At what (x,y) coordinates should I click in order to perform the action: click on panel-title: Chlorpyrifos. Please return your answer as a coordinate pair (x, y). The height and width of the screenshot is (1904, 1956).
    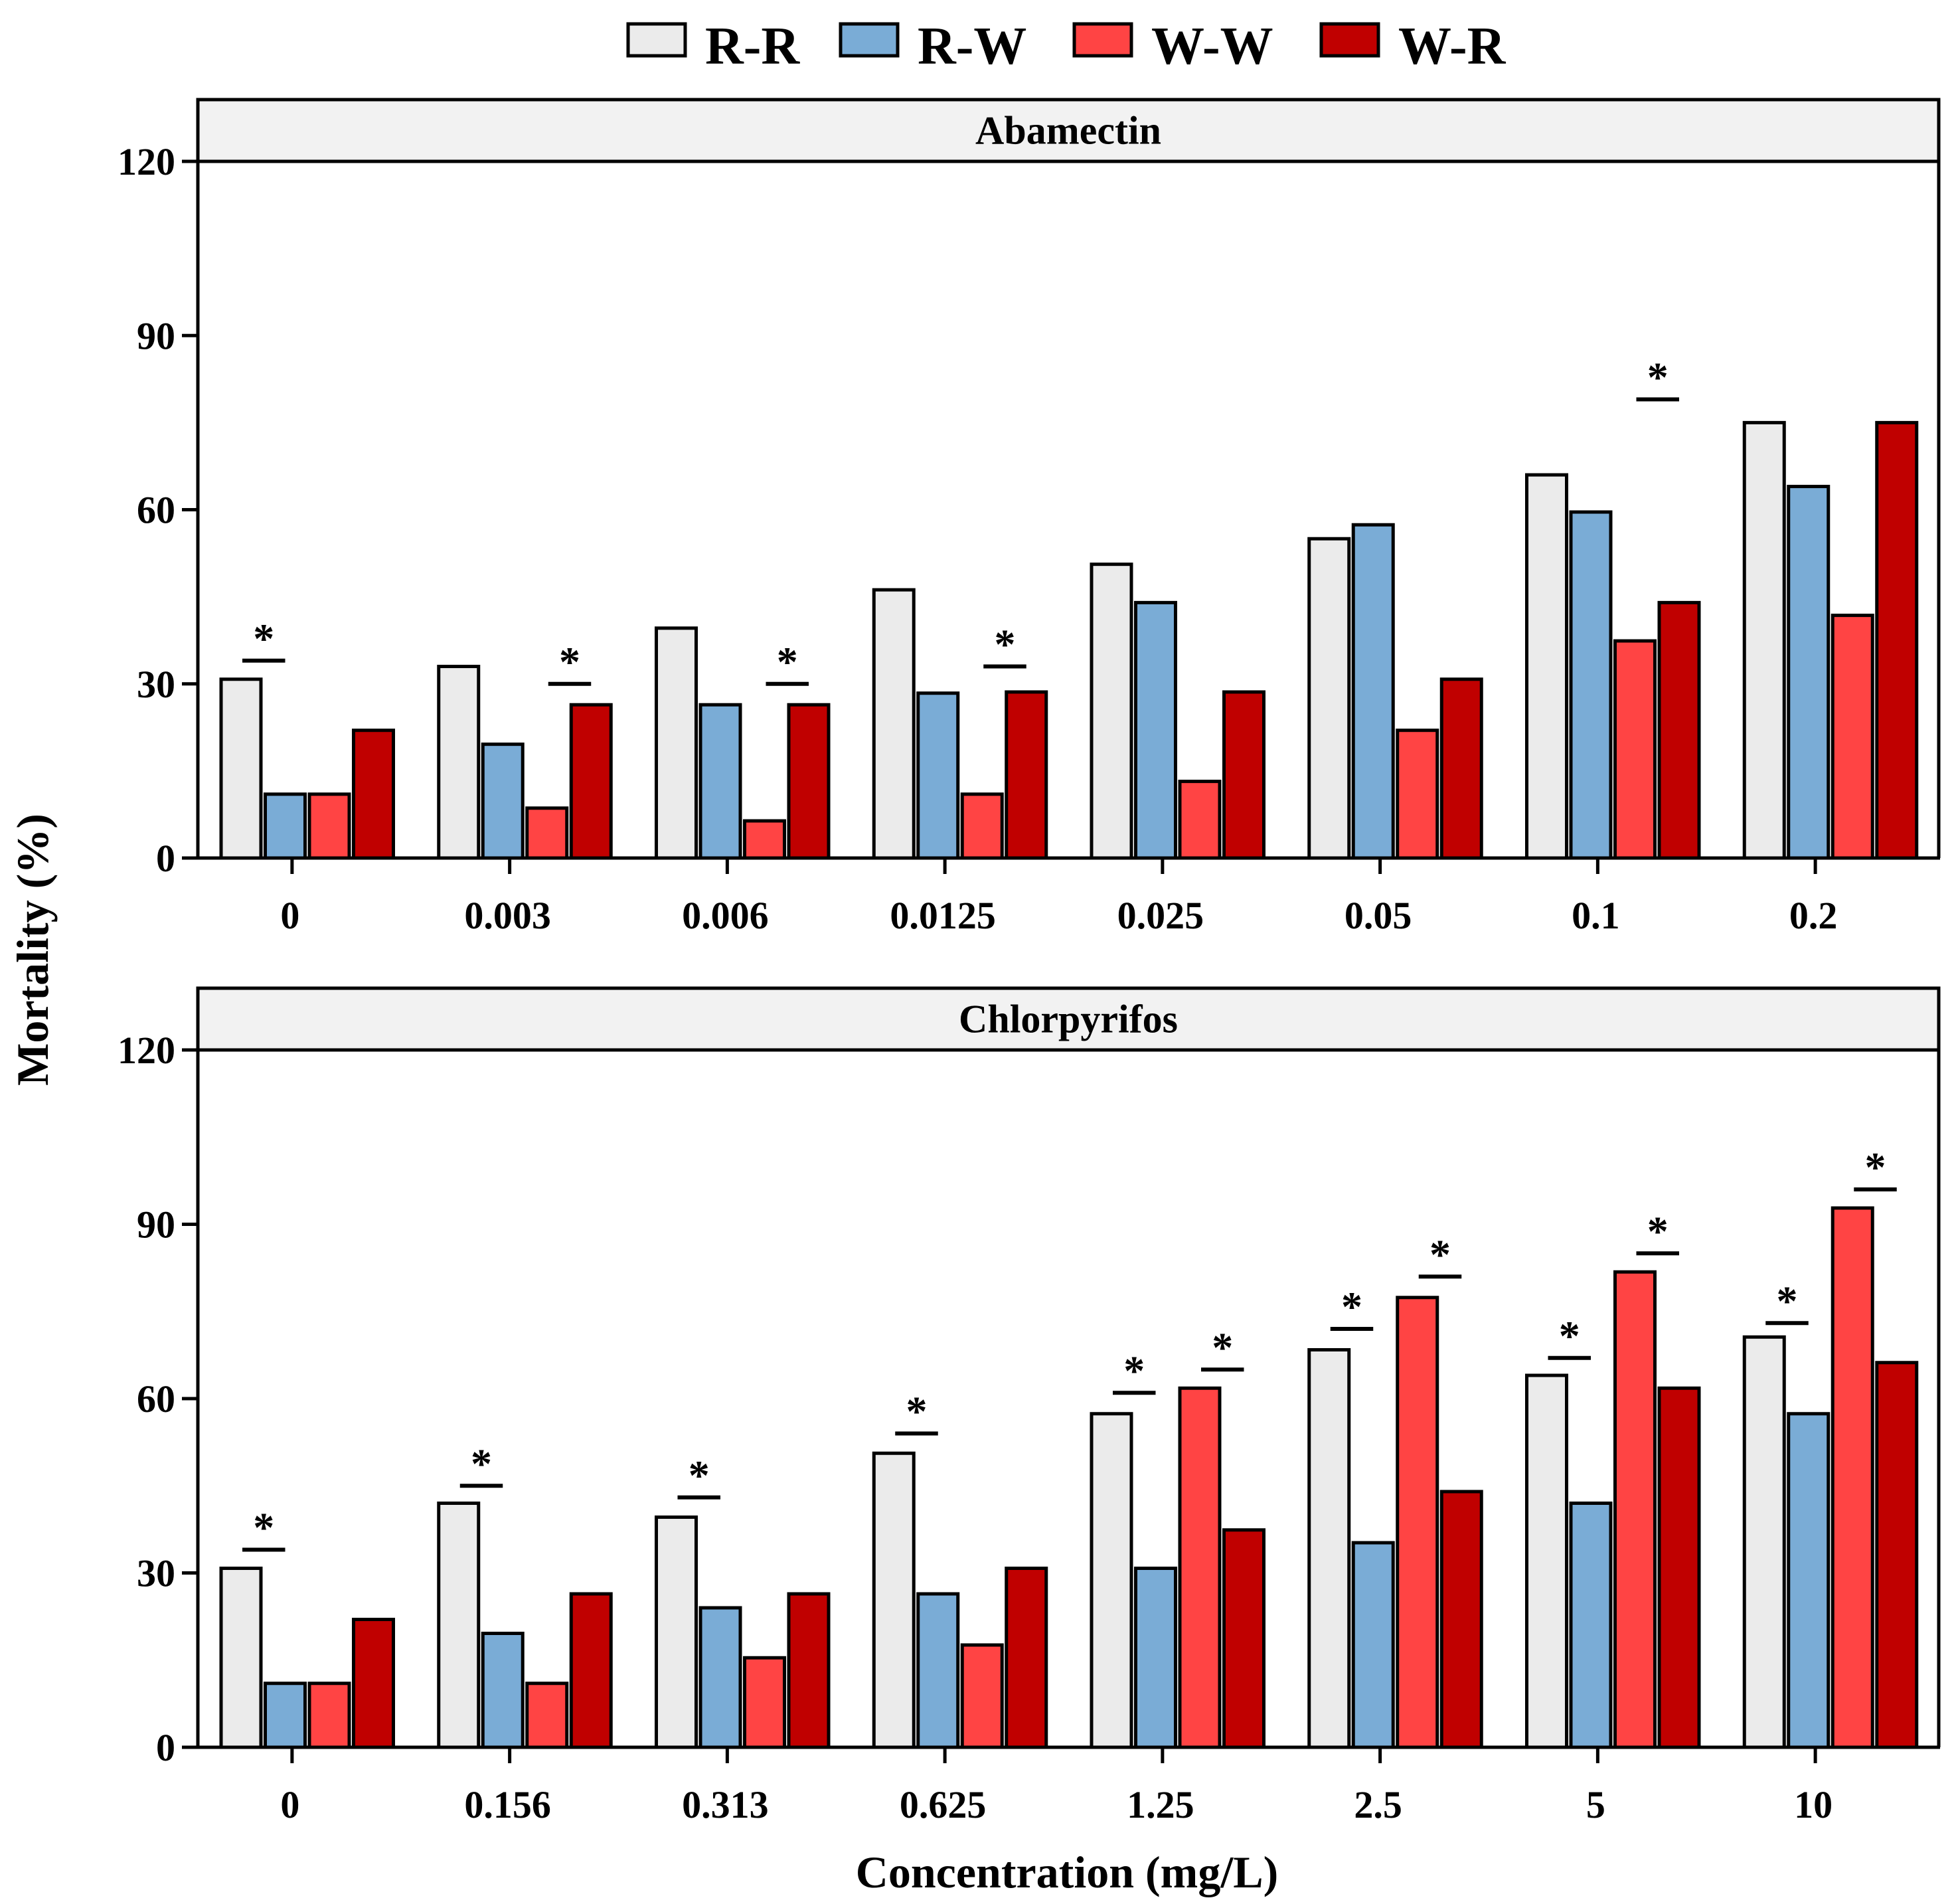
    Looking at the image, I should click on (1068, 1019).